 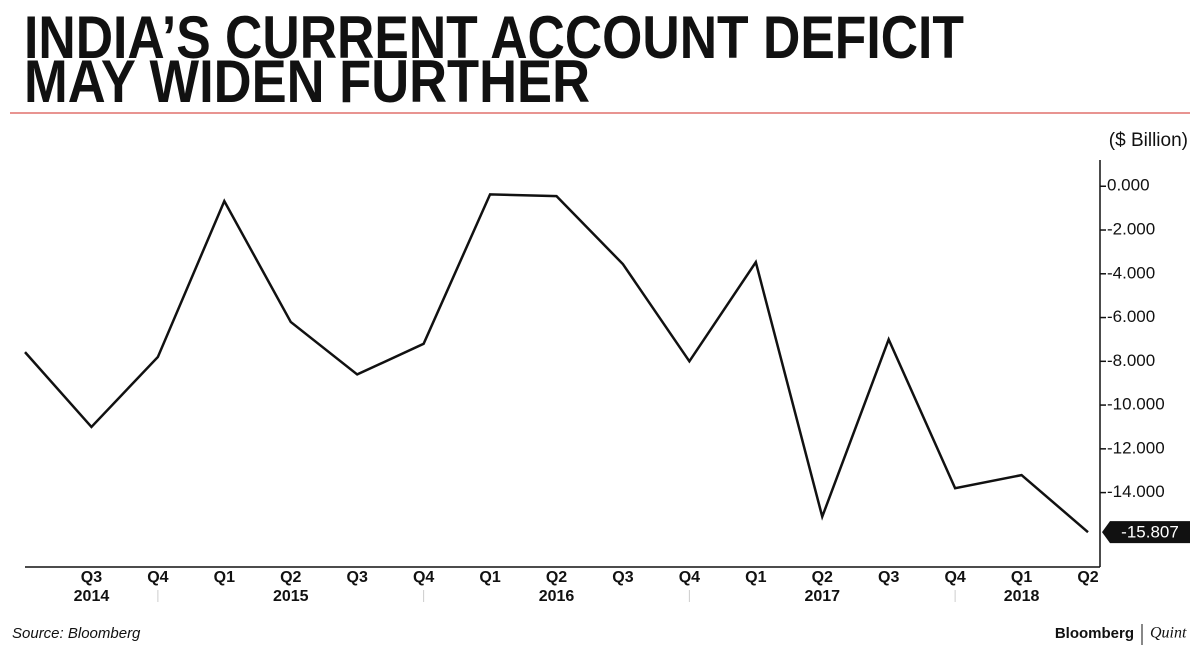 What do you see at coordinates (494, 37) in the screenshot?
I see `chart-title: INDIA’S CURRENT ACCOUNT DEFICIT` at bounding box center [494, 37].